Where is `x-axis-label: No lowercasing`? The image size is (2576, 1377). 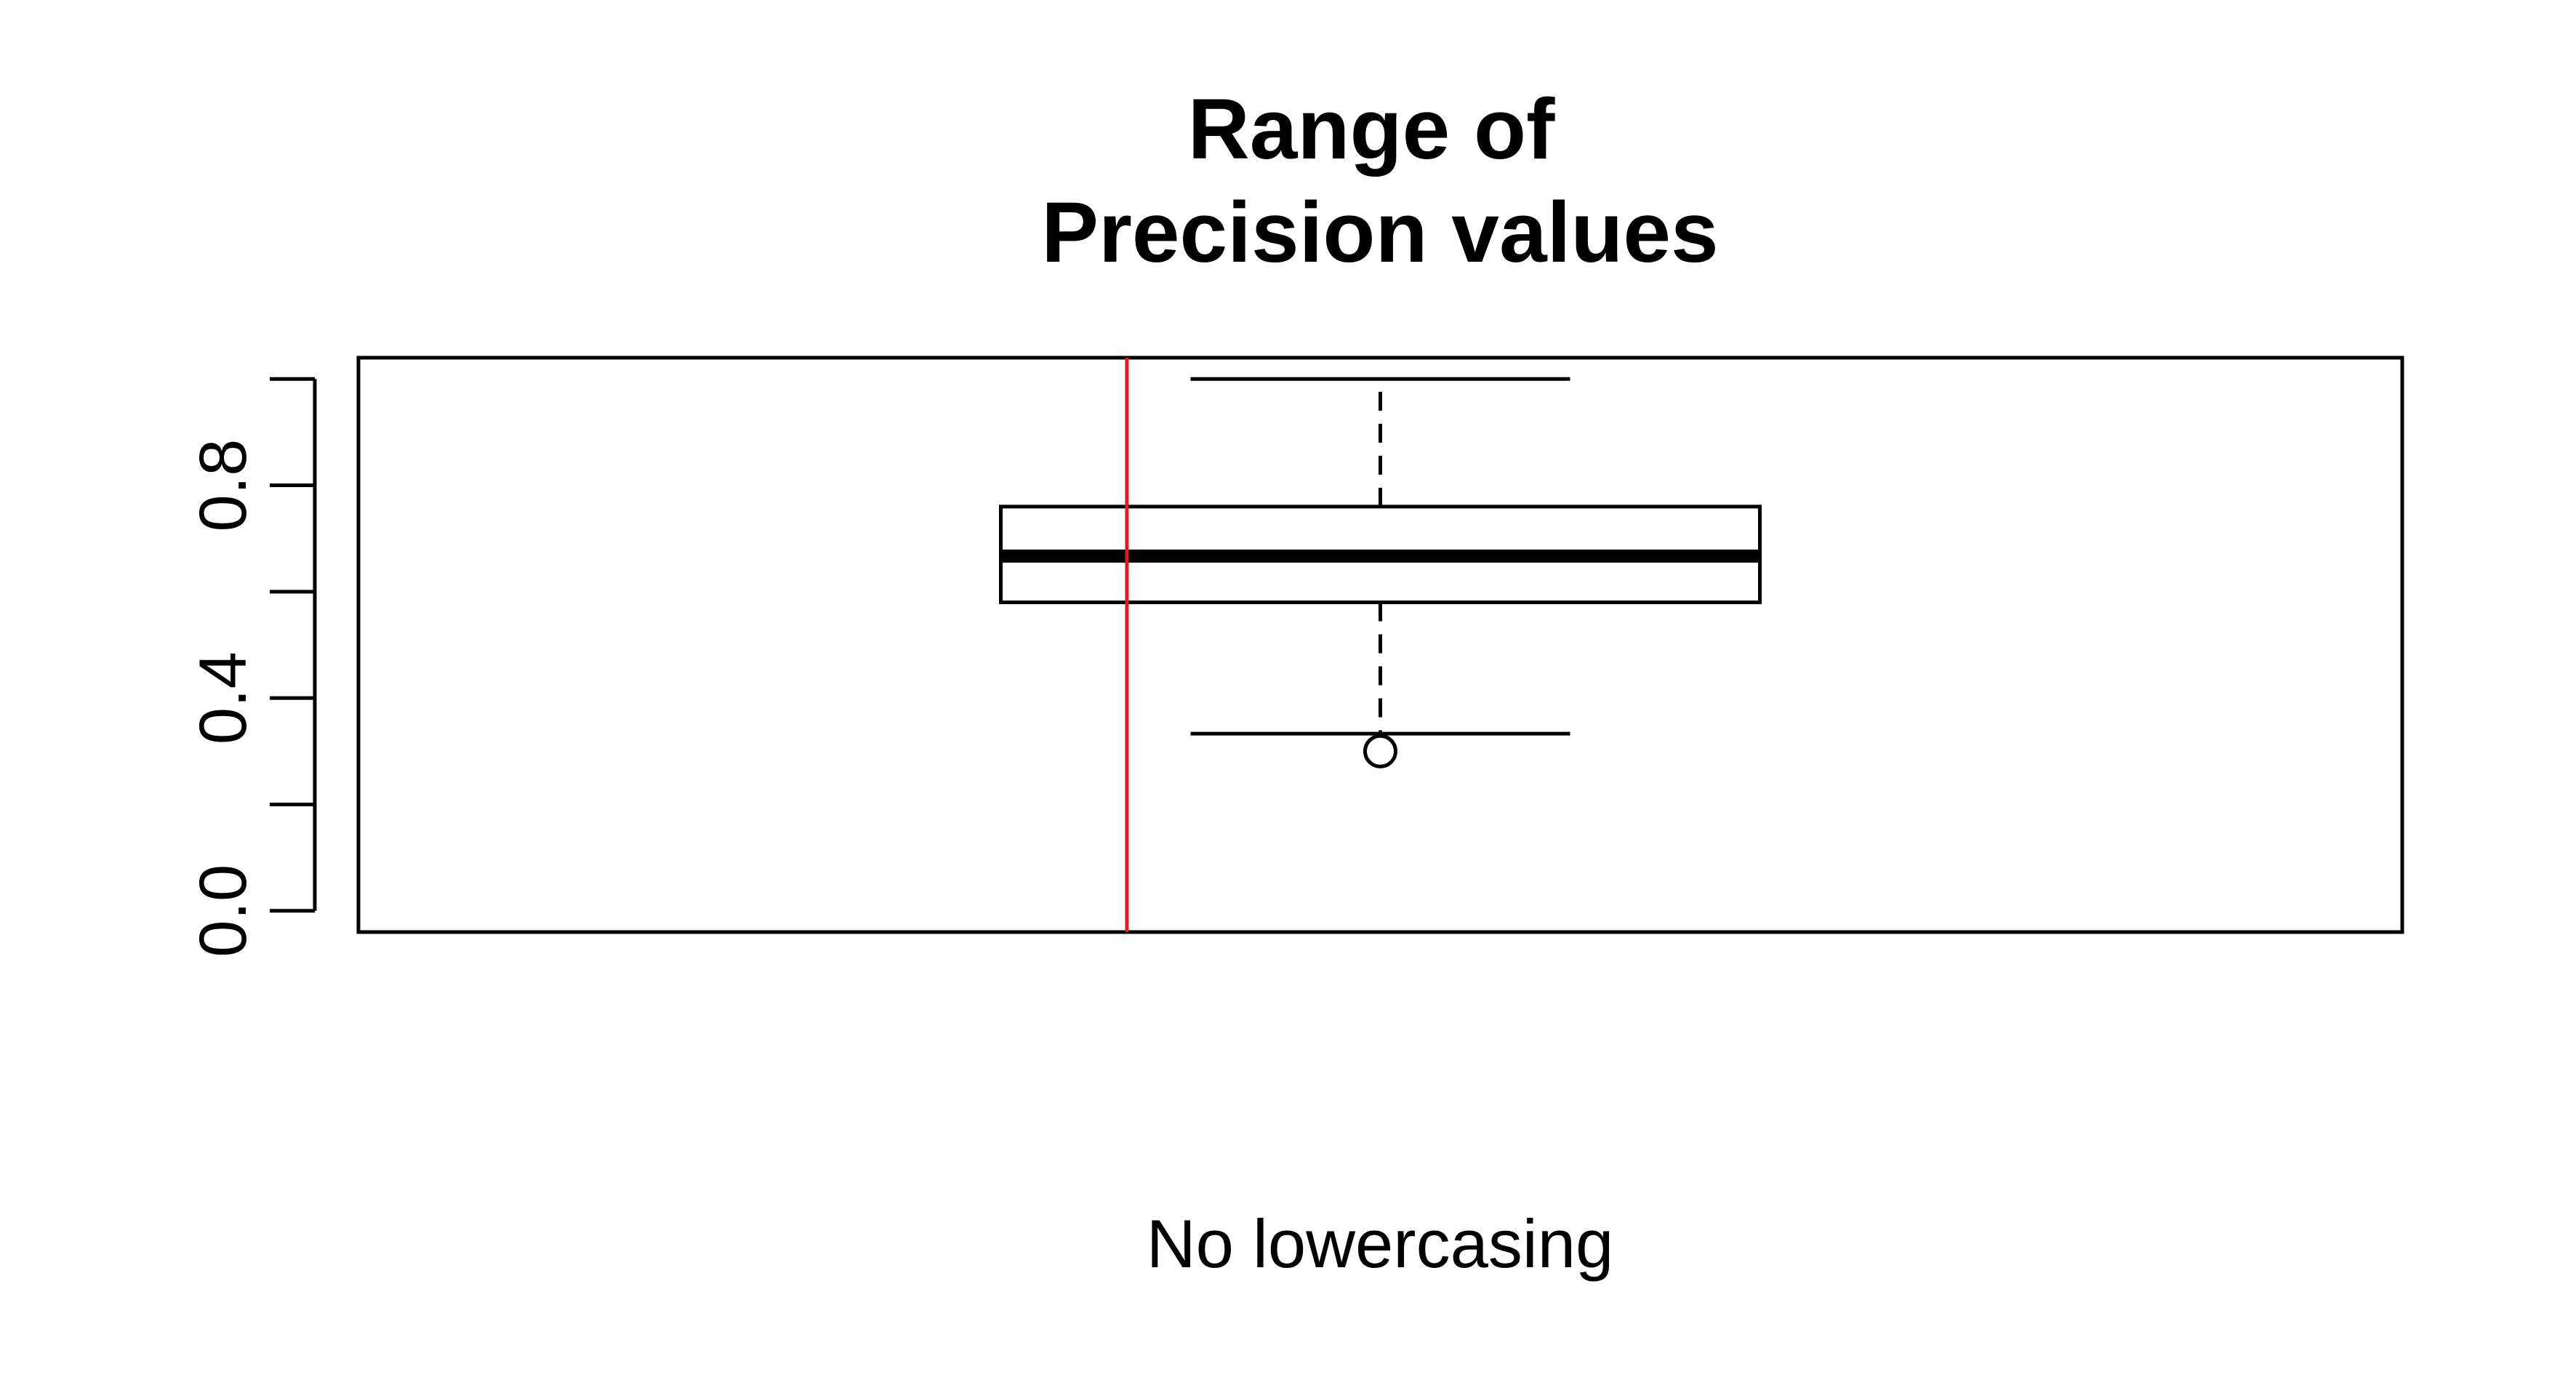
x-axis-label: No lowercasing is located at coordinates (1380, 1243).